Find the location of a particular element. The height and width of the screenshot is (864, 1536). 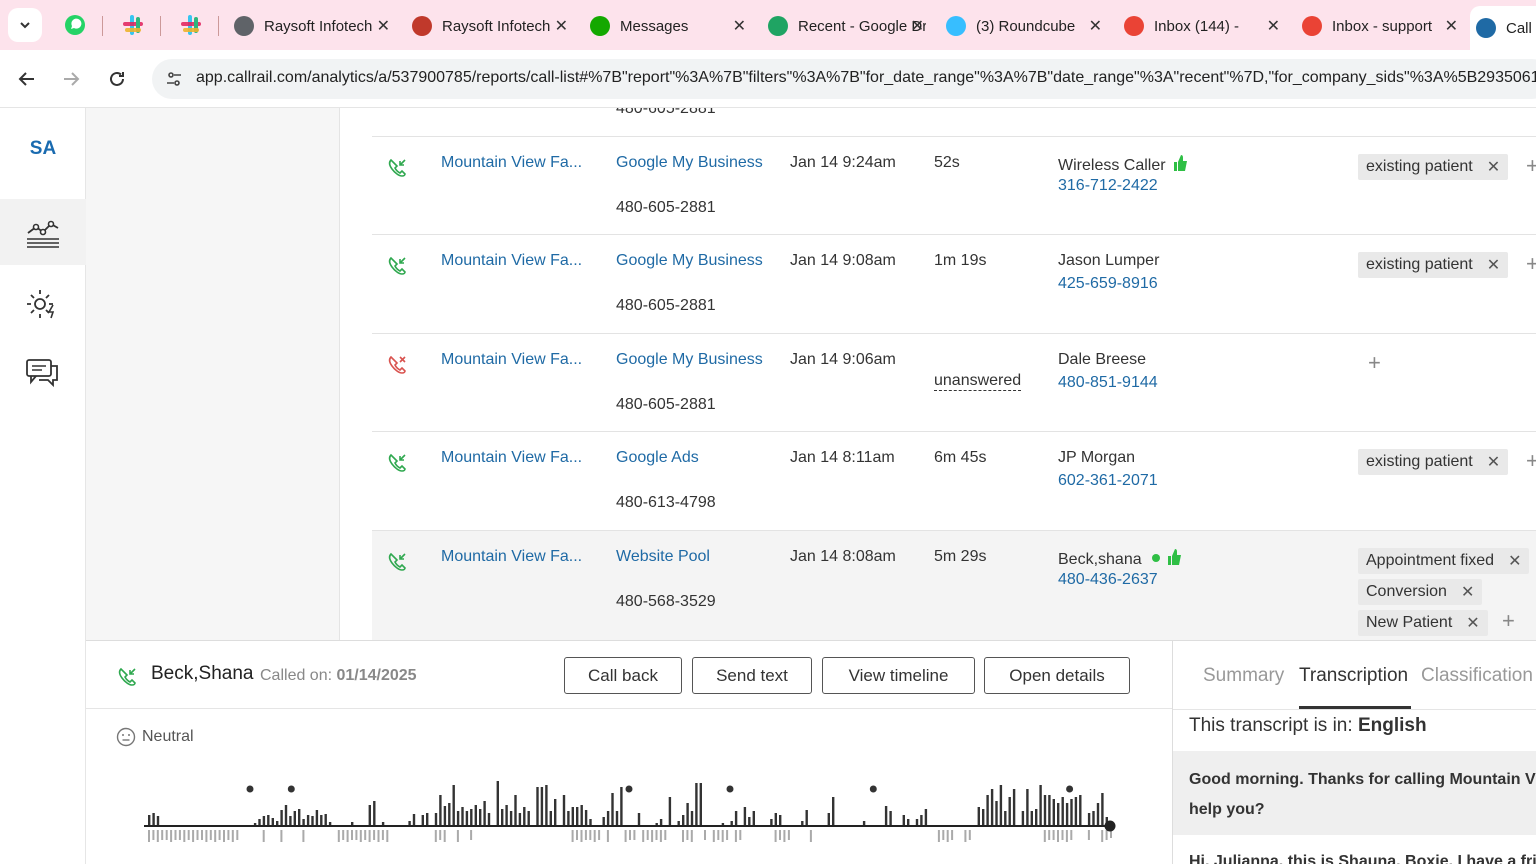

site-info-icon is located at coordinates (174, 79).